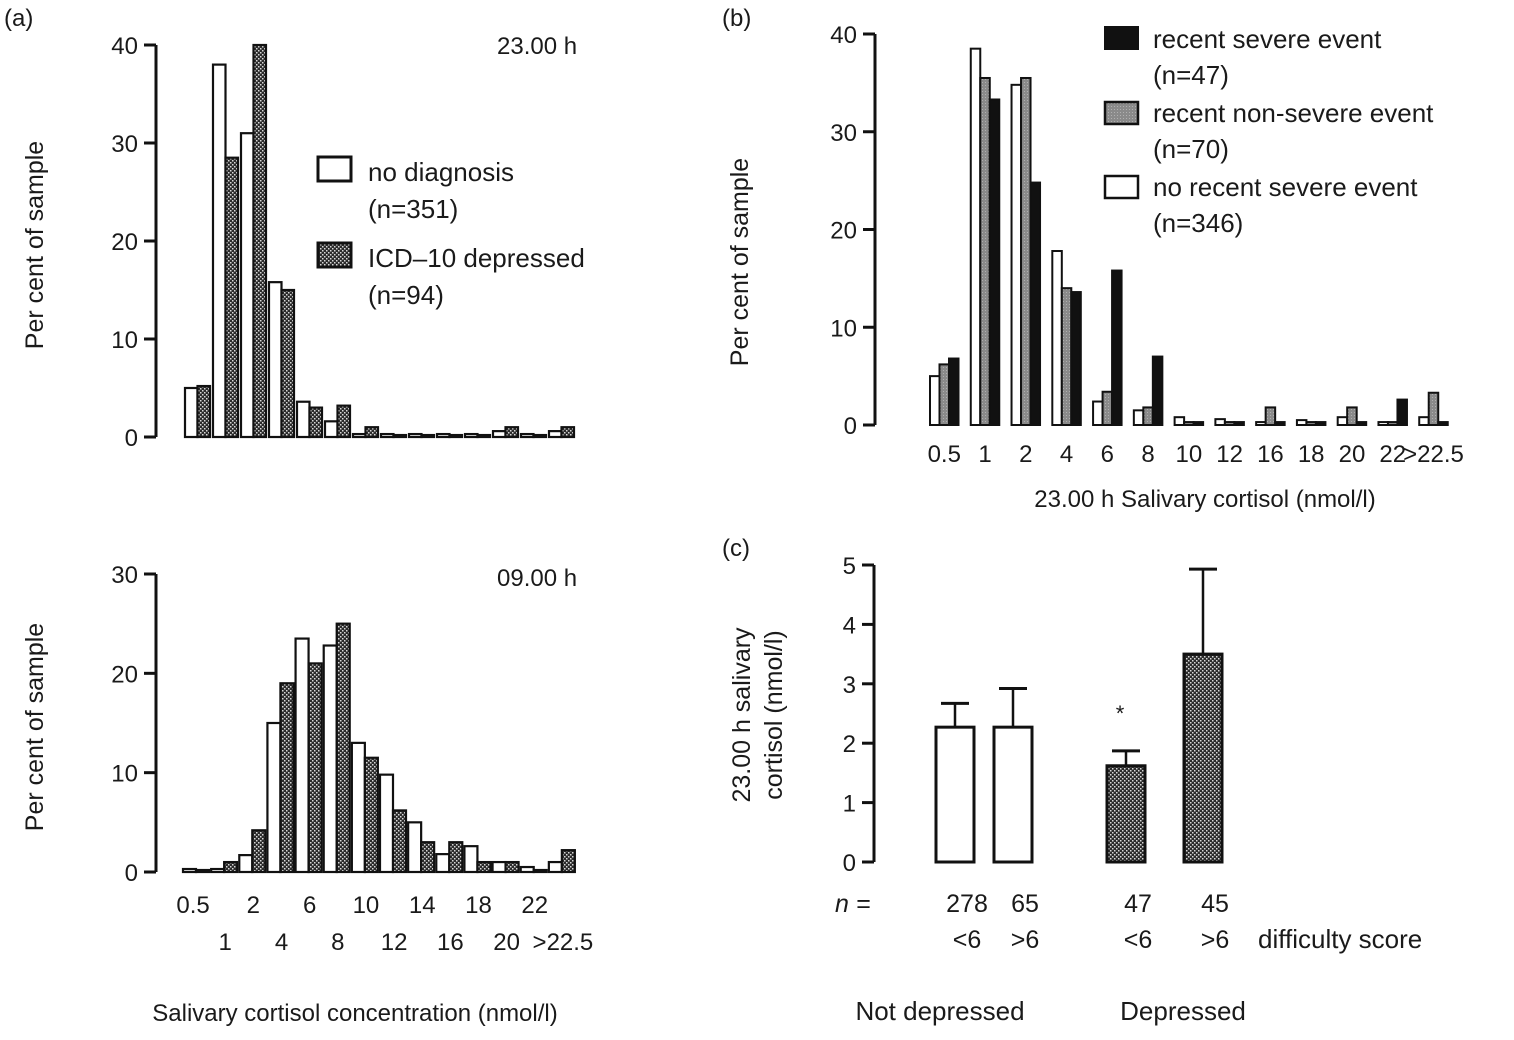  I want to click on legend-label-no-diagnosis: no diagnosis, so click(441, 172).